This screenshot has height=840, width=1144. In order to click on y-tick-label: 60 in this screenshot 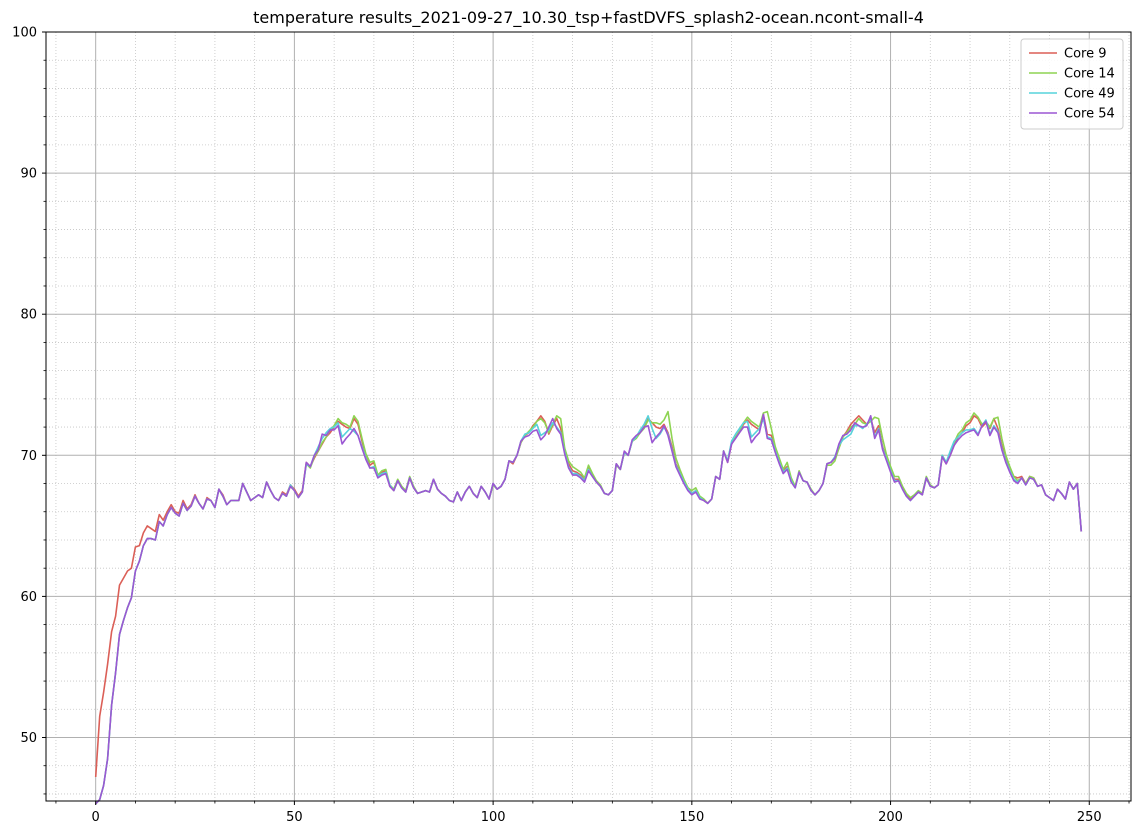, I will do `click(28, 597)`.